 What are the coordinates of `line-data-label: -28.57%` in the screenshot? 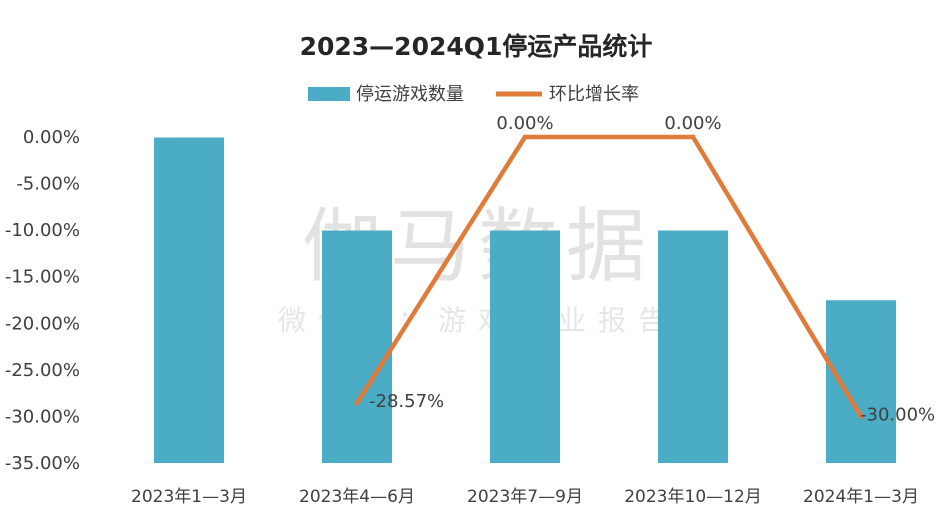 It's located at (406, 401).